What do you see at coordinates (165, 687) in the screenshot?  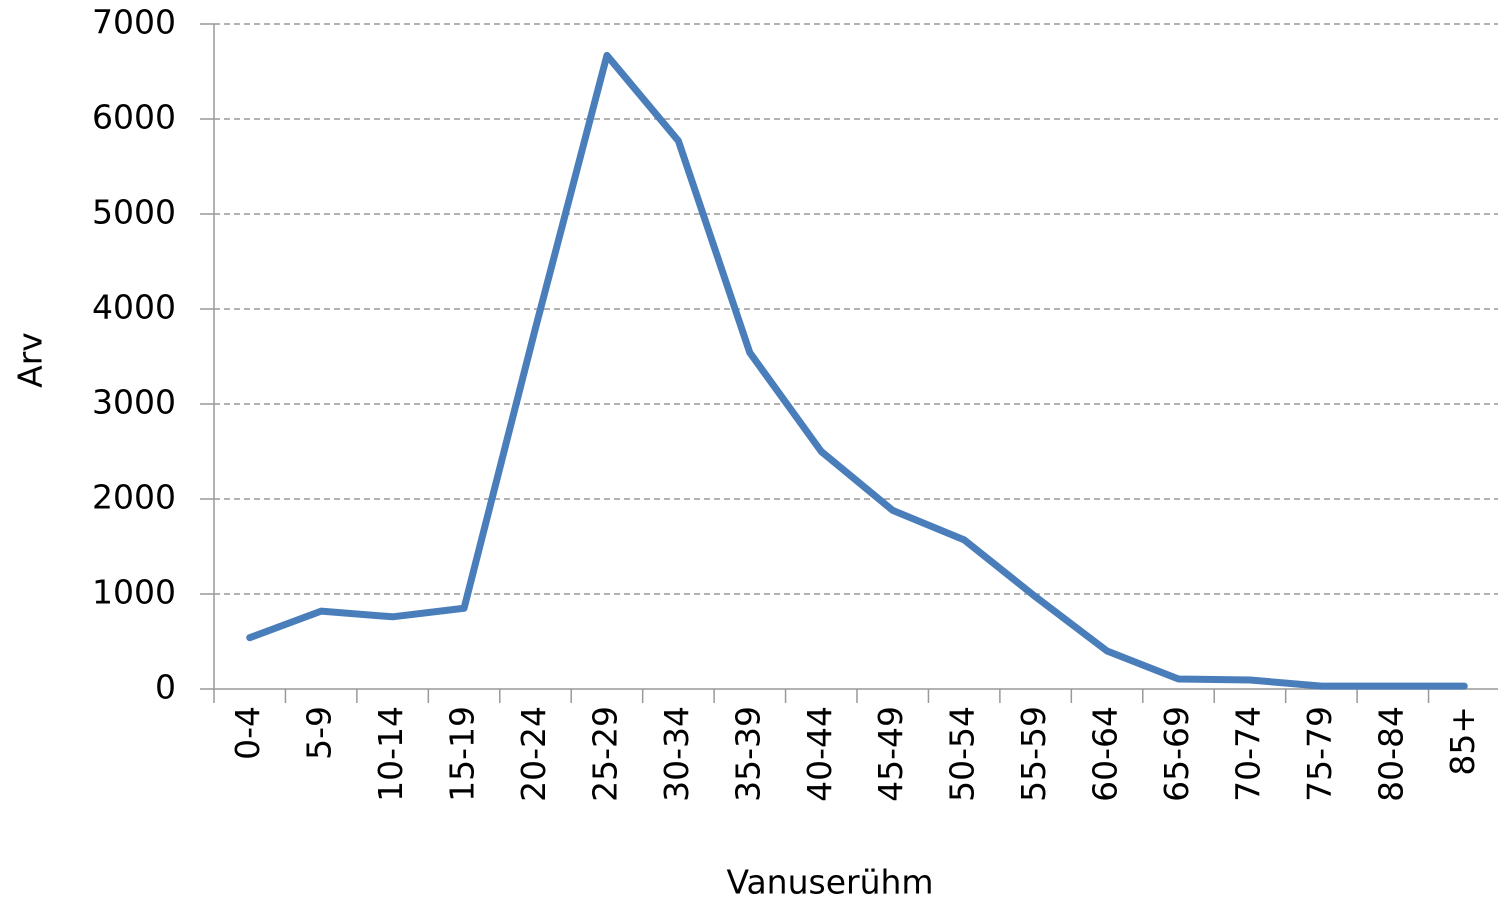 I see `y-tick-label: 0` at bounding box center [165, 687].